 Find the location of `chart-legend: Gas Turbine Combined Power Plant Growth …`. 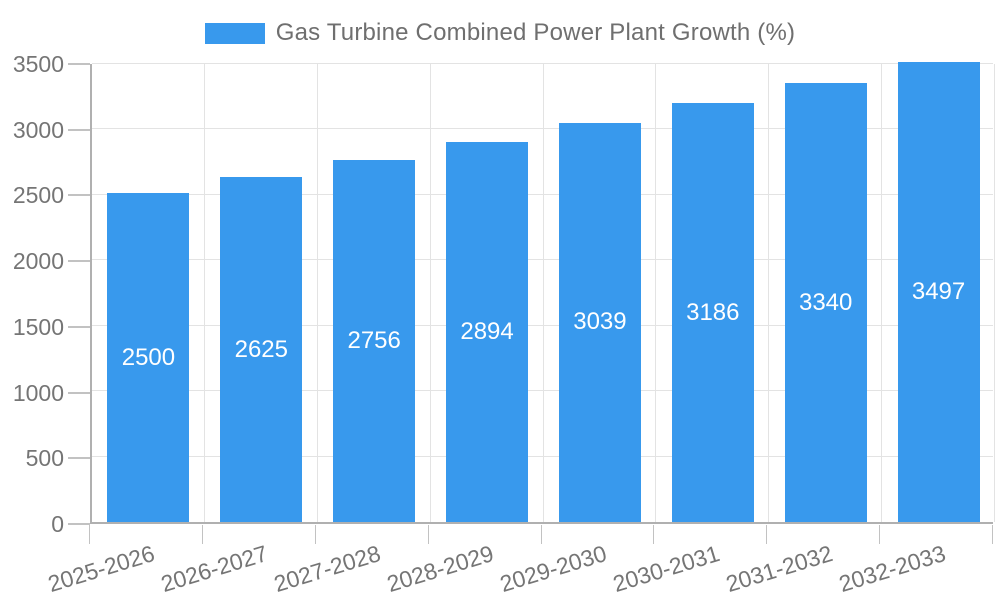

chart-legend: Gas Turbine Combined Power Plant Growth … is located at coordinates (500, 33).